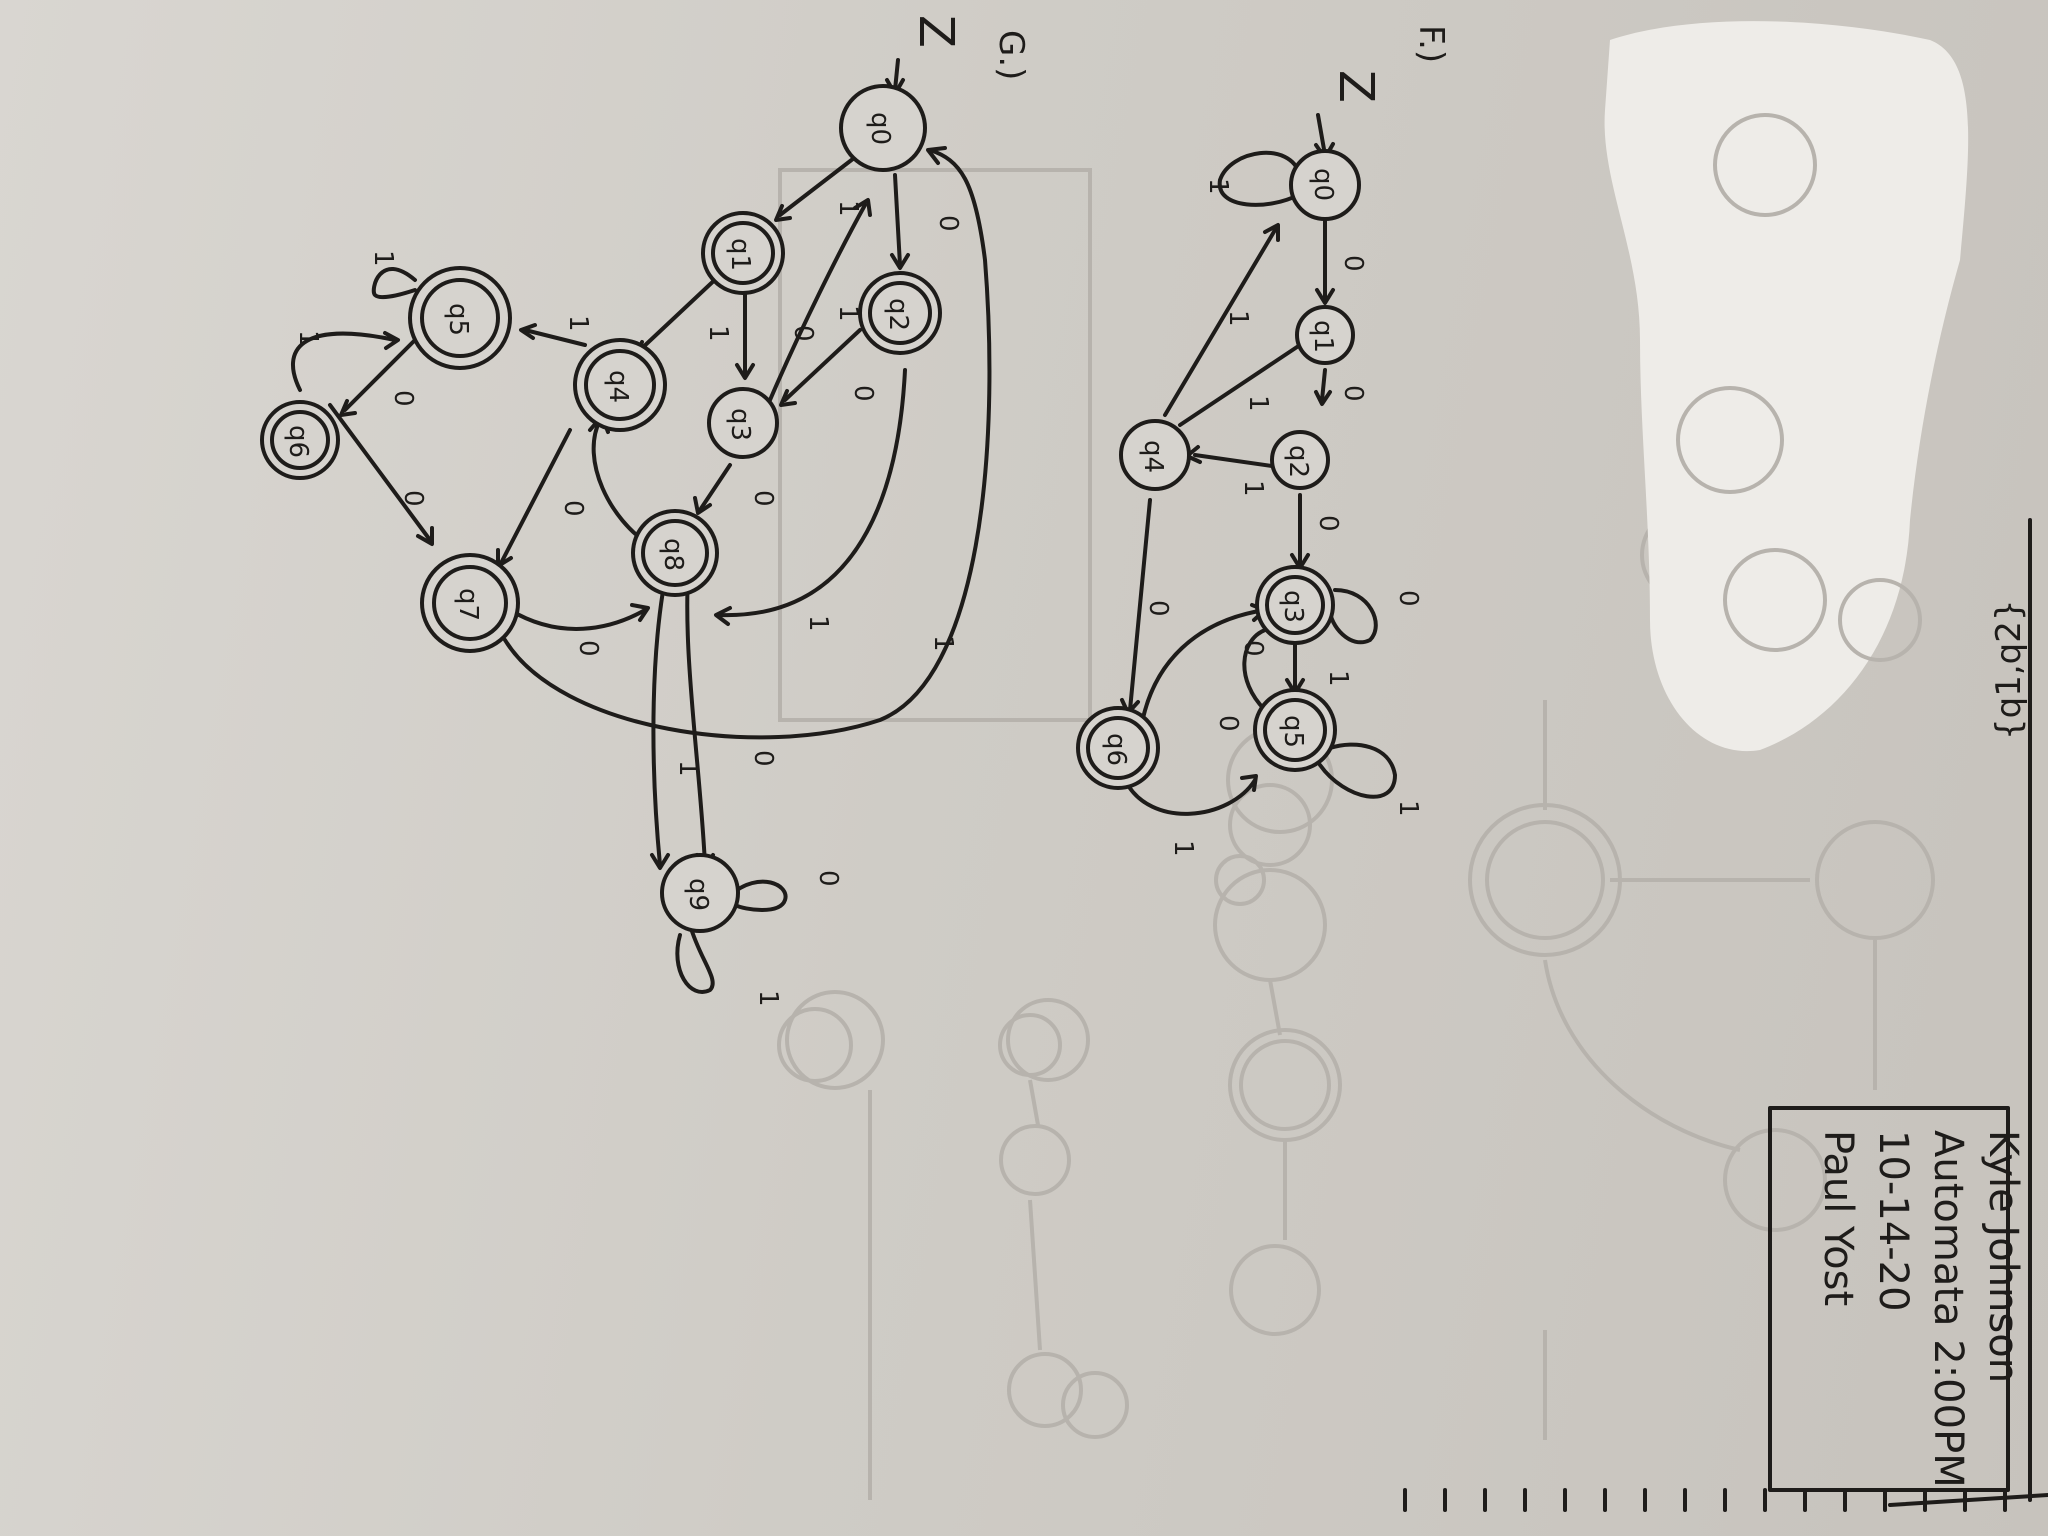 The image size is (2048, 1536). I want to click on part-f-start-marker: Z, so click(1356, 86).